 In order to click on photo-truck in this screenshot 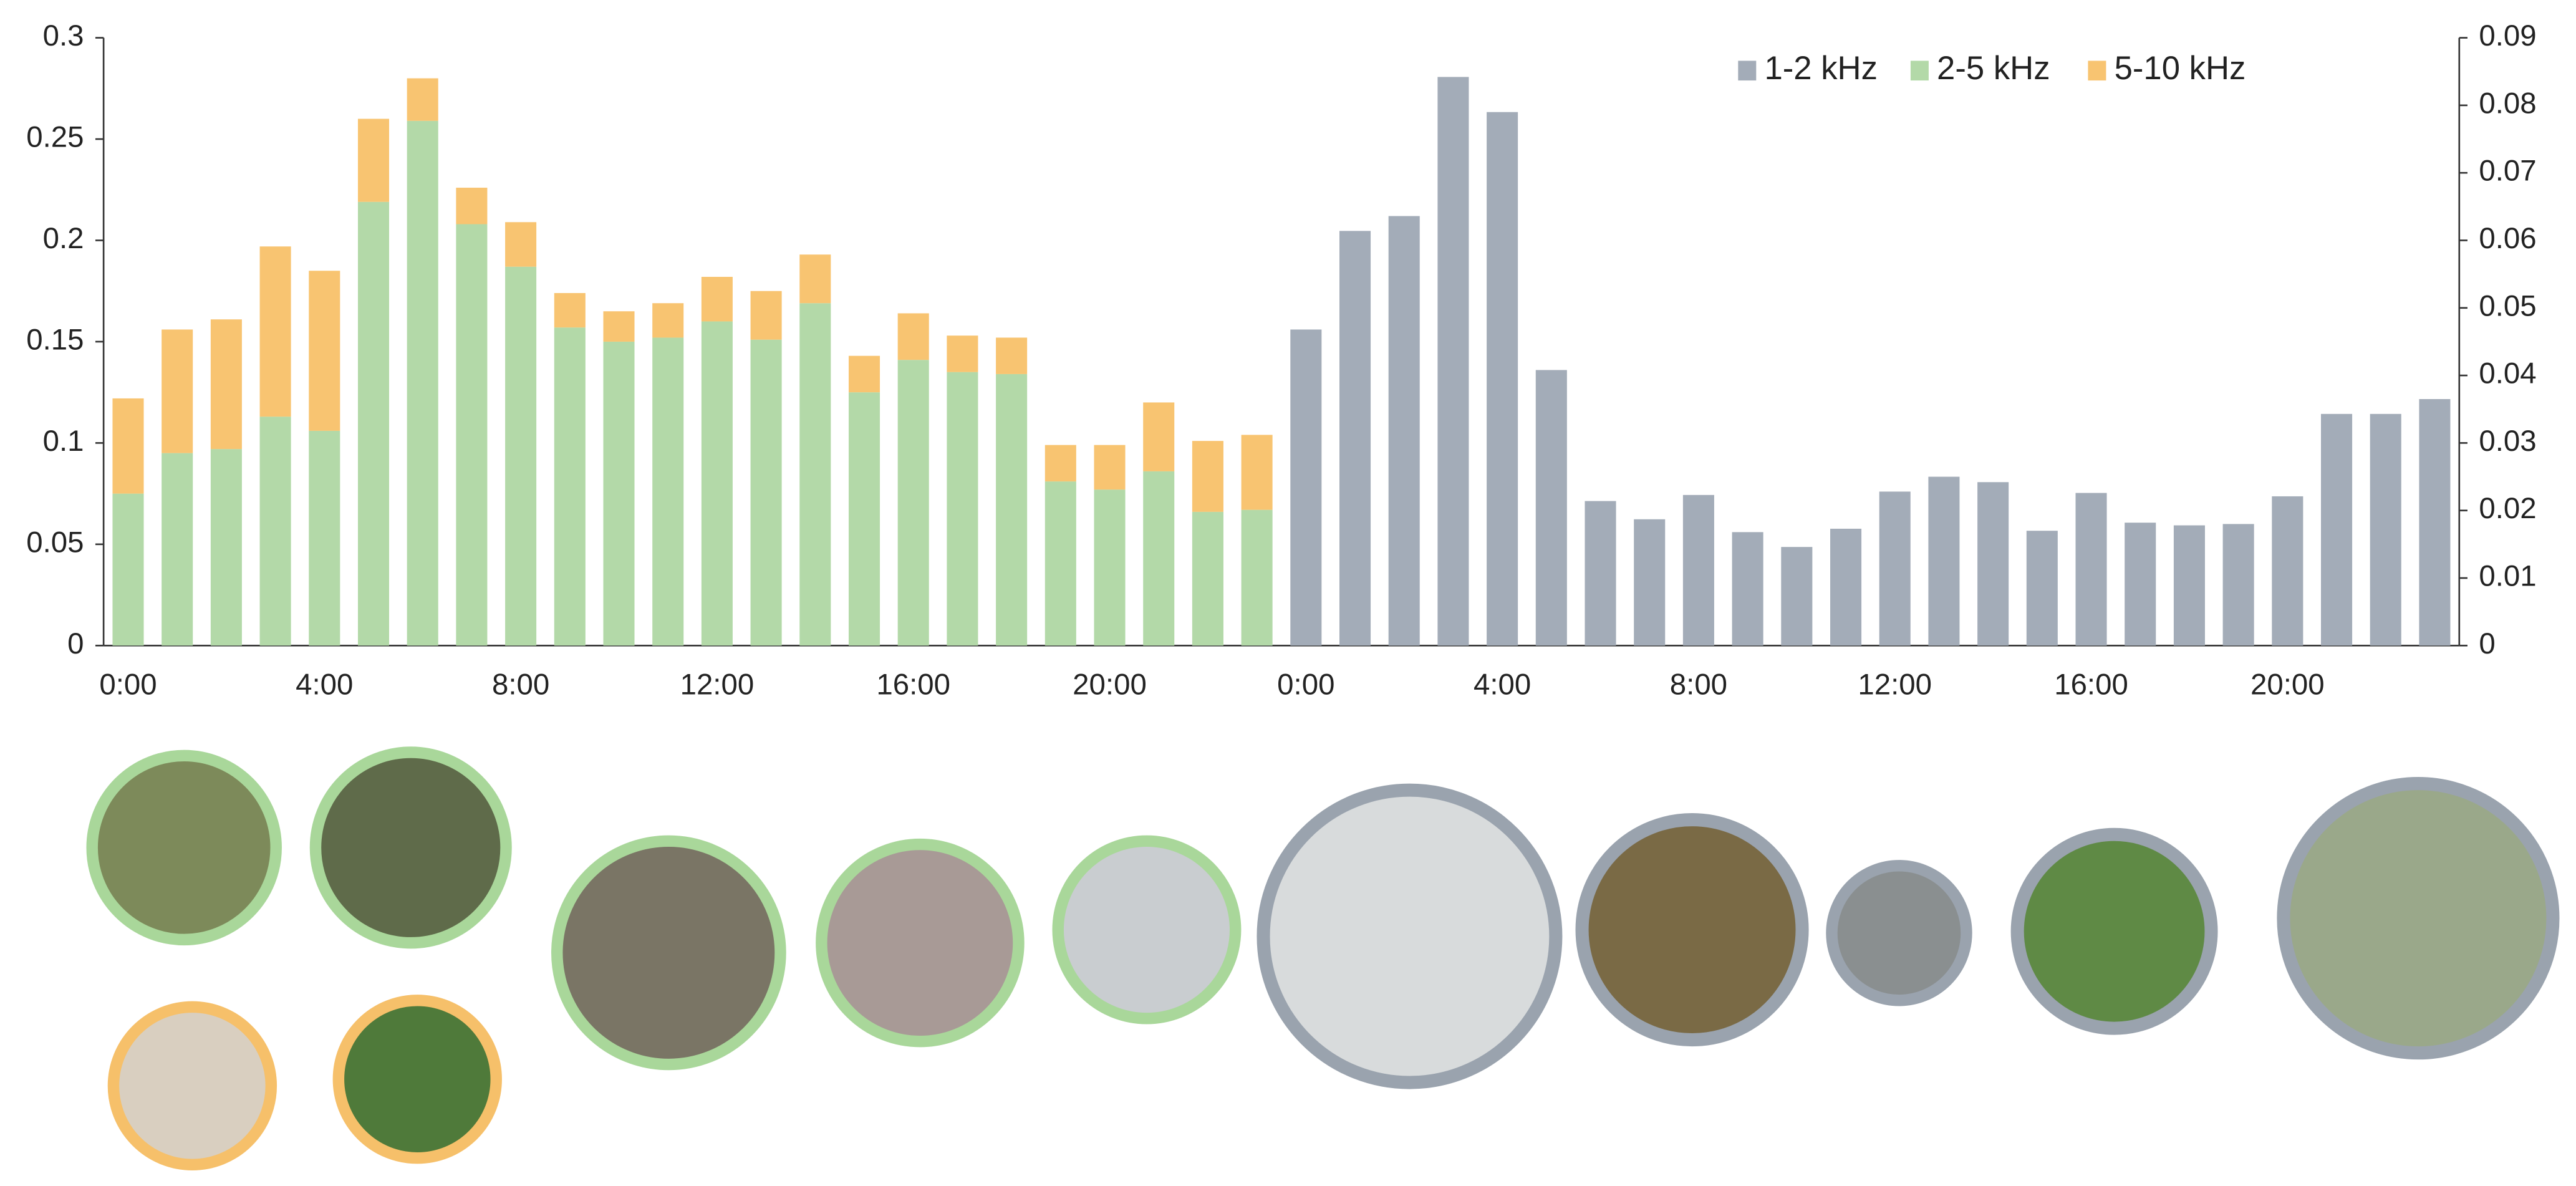, I will do `click(1410, 936)`.